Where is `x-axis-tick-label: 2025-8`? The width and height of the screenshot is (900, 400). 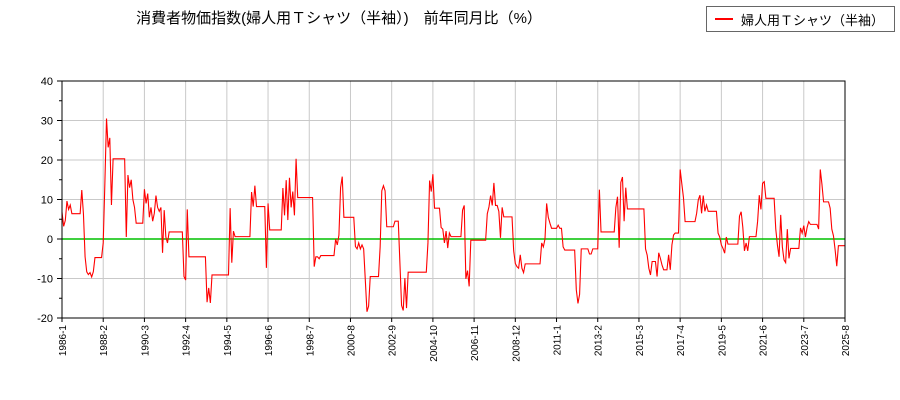 x-axis-tick-label: 2025-8 is located at coordinates (846, 341).